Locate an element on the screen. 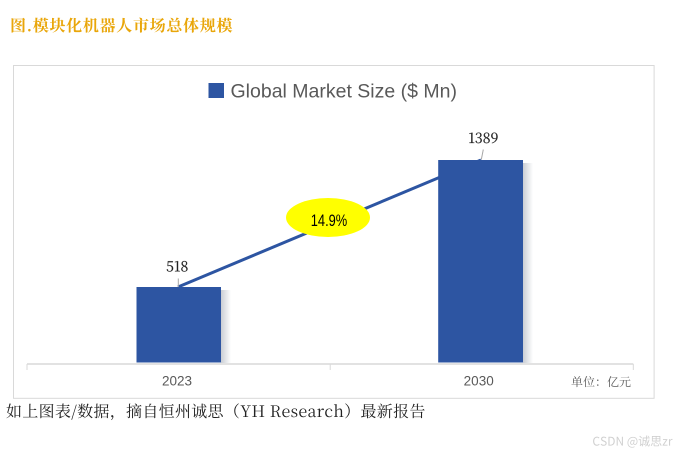 This screenshot has height=455, width=679. svg-text: 14.9% is located at coordinates (329, 221).